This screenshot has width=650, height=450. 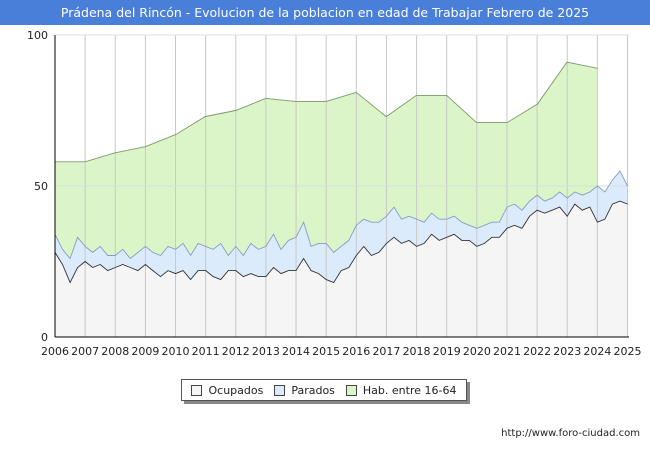 I want to click on x-tick-2008: 2008, so click(x=115, y=351).